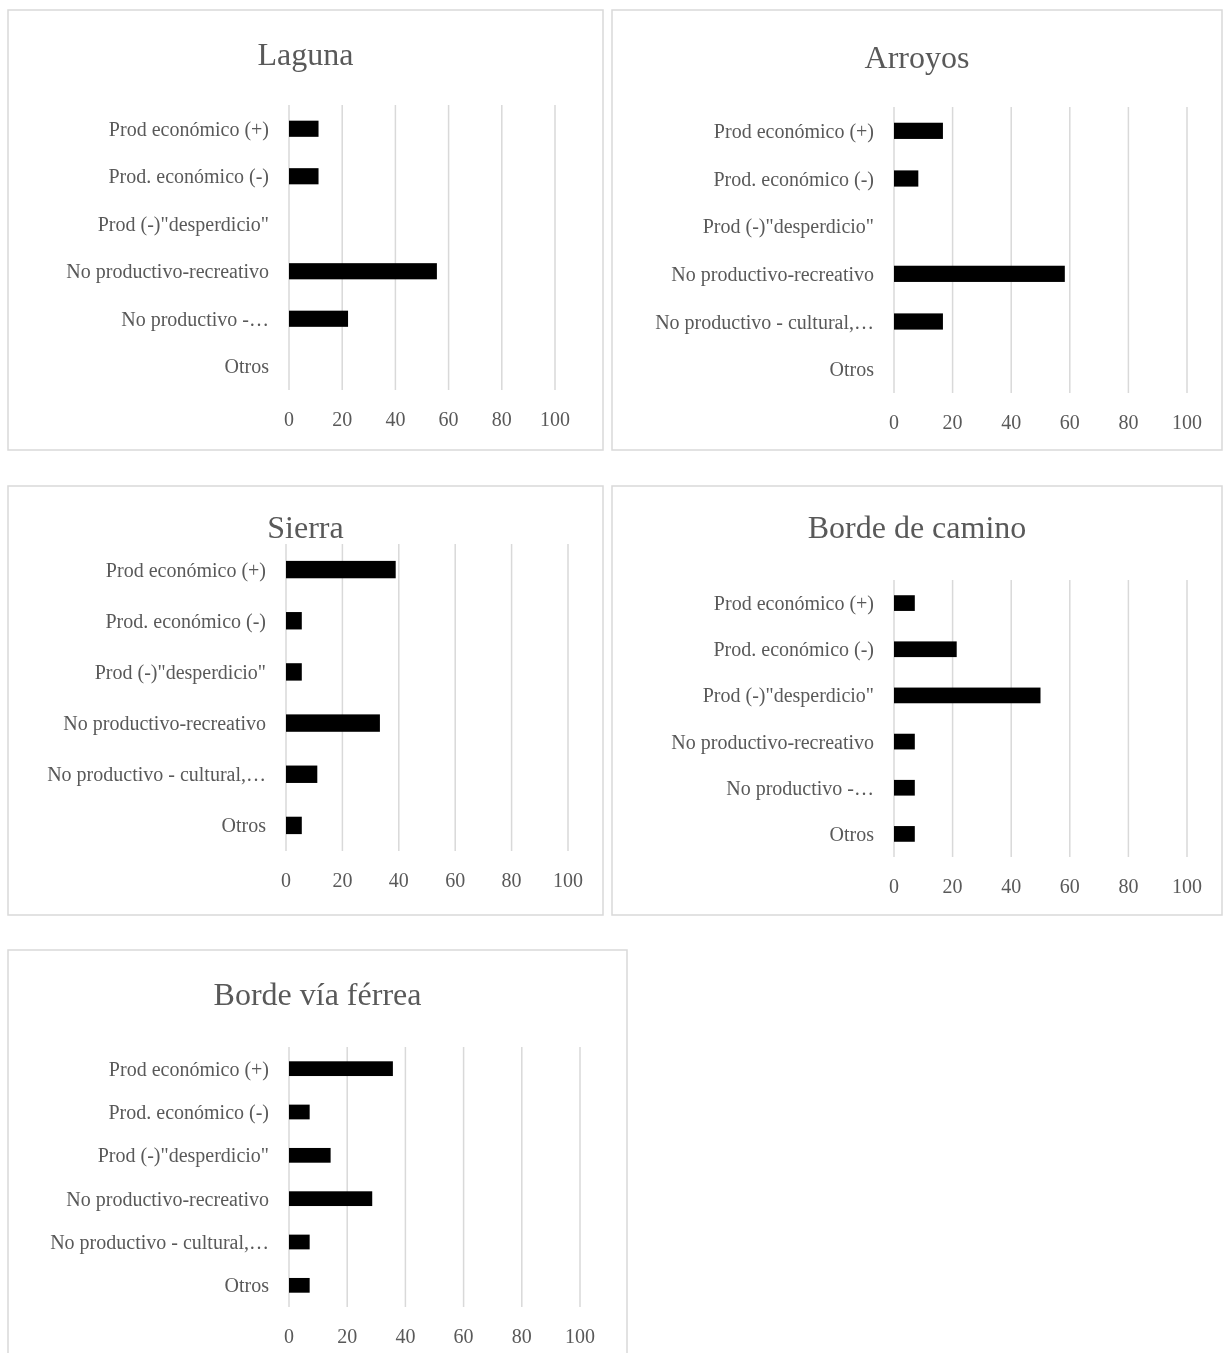  Describe the element at coordinates (317, 994) in the screenshot. I see `chart-title: Borde vía férrea` at that location.